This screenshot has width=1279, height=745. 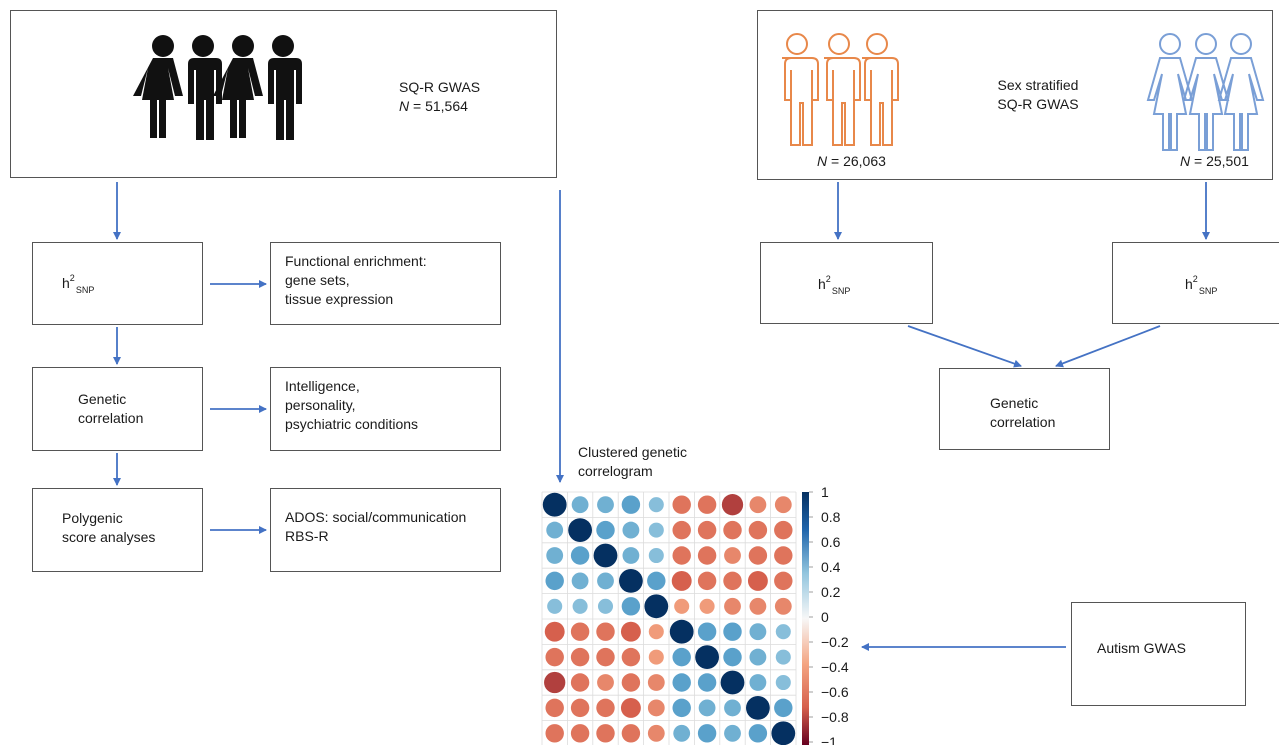 What do you see at coordinates (1108, 346) in the screenshot?
I see `arrow-h2female-to-gencorr` at bounding box center [1108, 346].